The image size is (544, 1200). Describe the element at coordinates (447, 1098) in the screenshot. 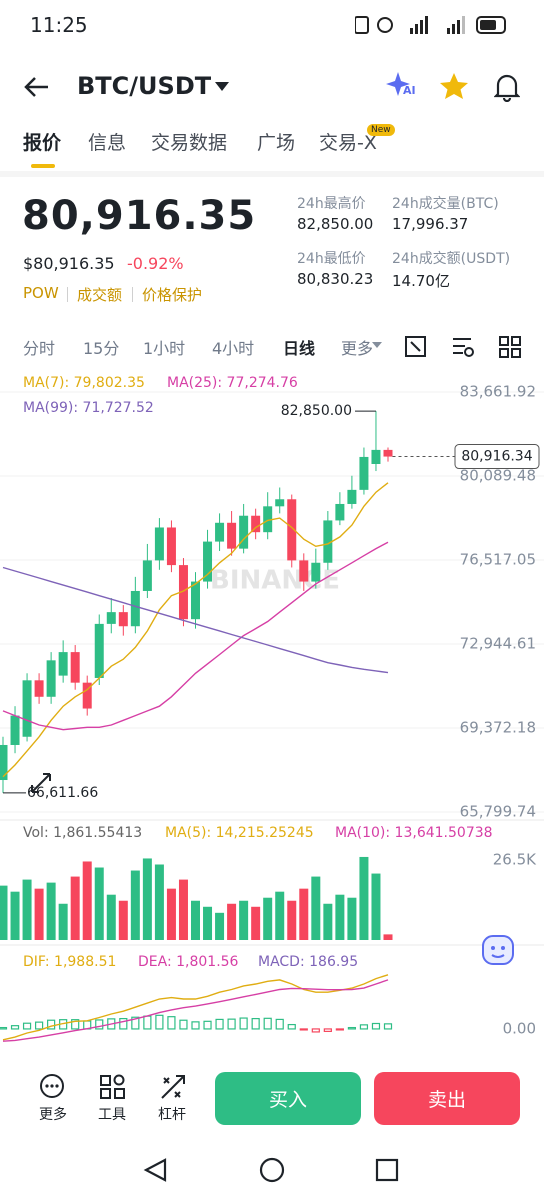

I see `sell-button: 卖出` at that location.